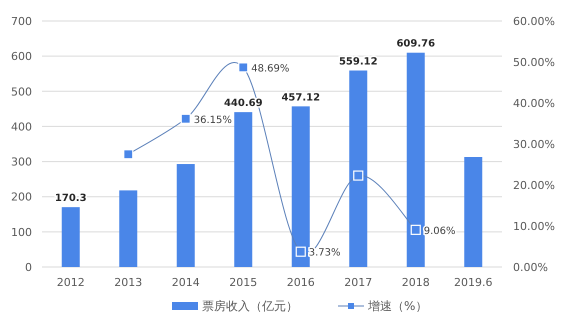 The width and height of the screenshot is (562, 325). I want to click on y-tick-label: 100, so click(21, 232).